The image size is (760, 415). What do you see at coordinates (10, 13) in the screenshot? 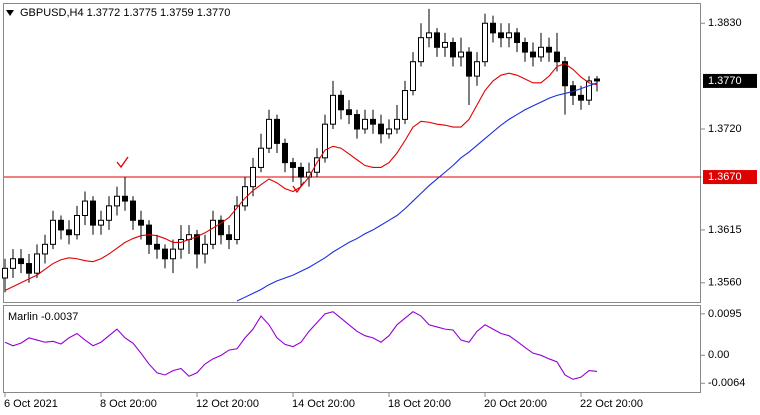
I see `dropdown-icon` at bounding box center [10, 13].